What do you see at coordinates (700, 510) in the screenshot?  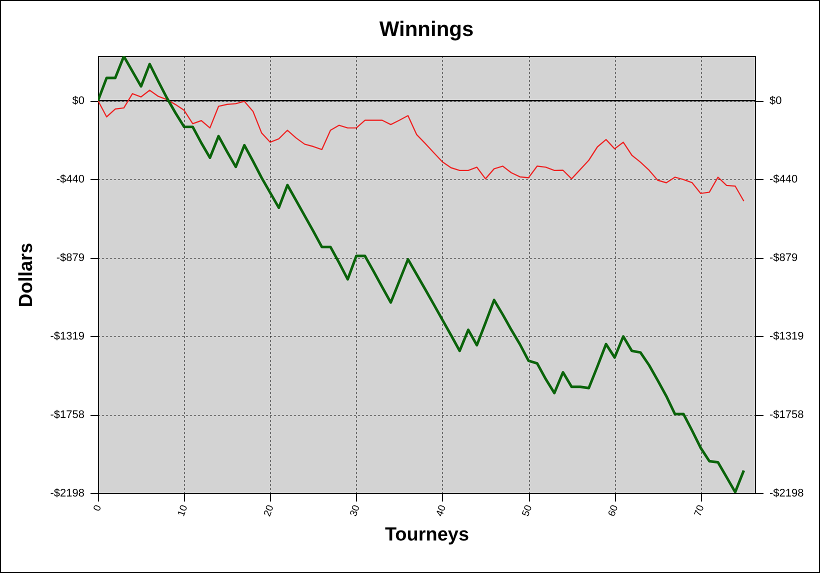 I see `x-tick-label: 70` at bounding box center [700, 510].